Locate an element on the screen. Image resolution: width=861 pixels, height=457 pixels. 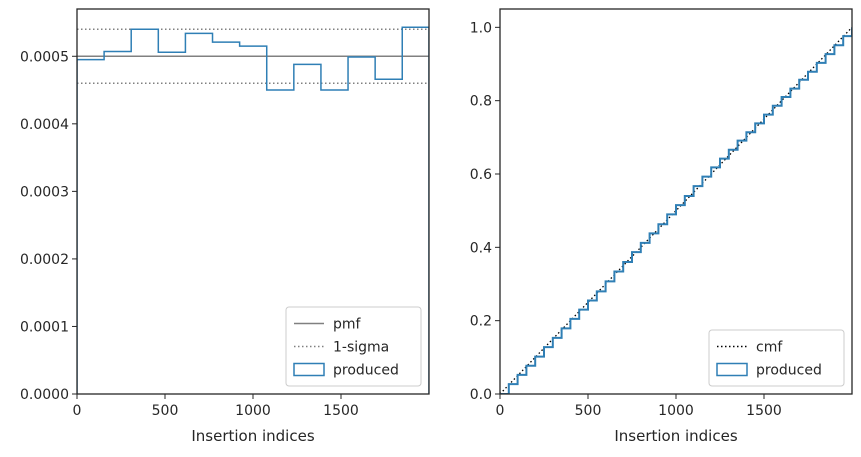
y-tick-label: 0.2 is located at coordinates (481, 322).